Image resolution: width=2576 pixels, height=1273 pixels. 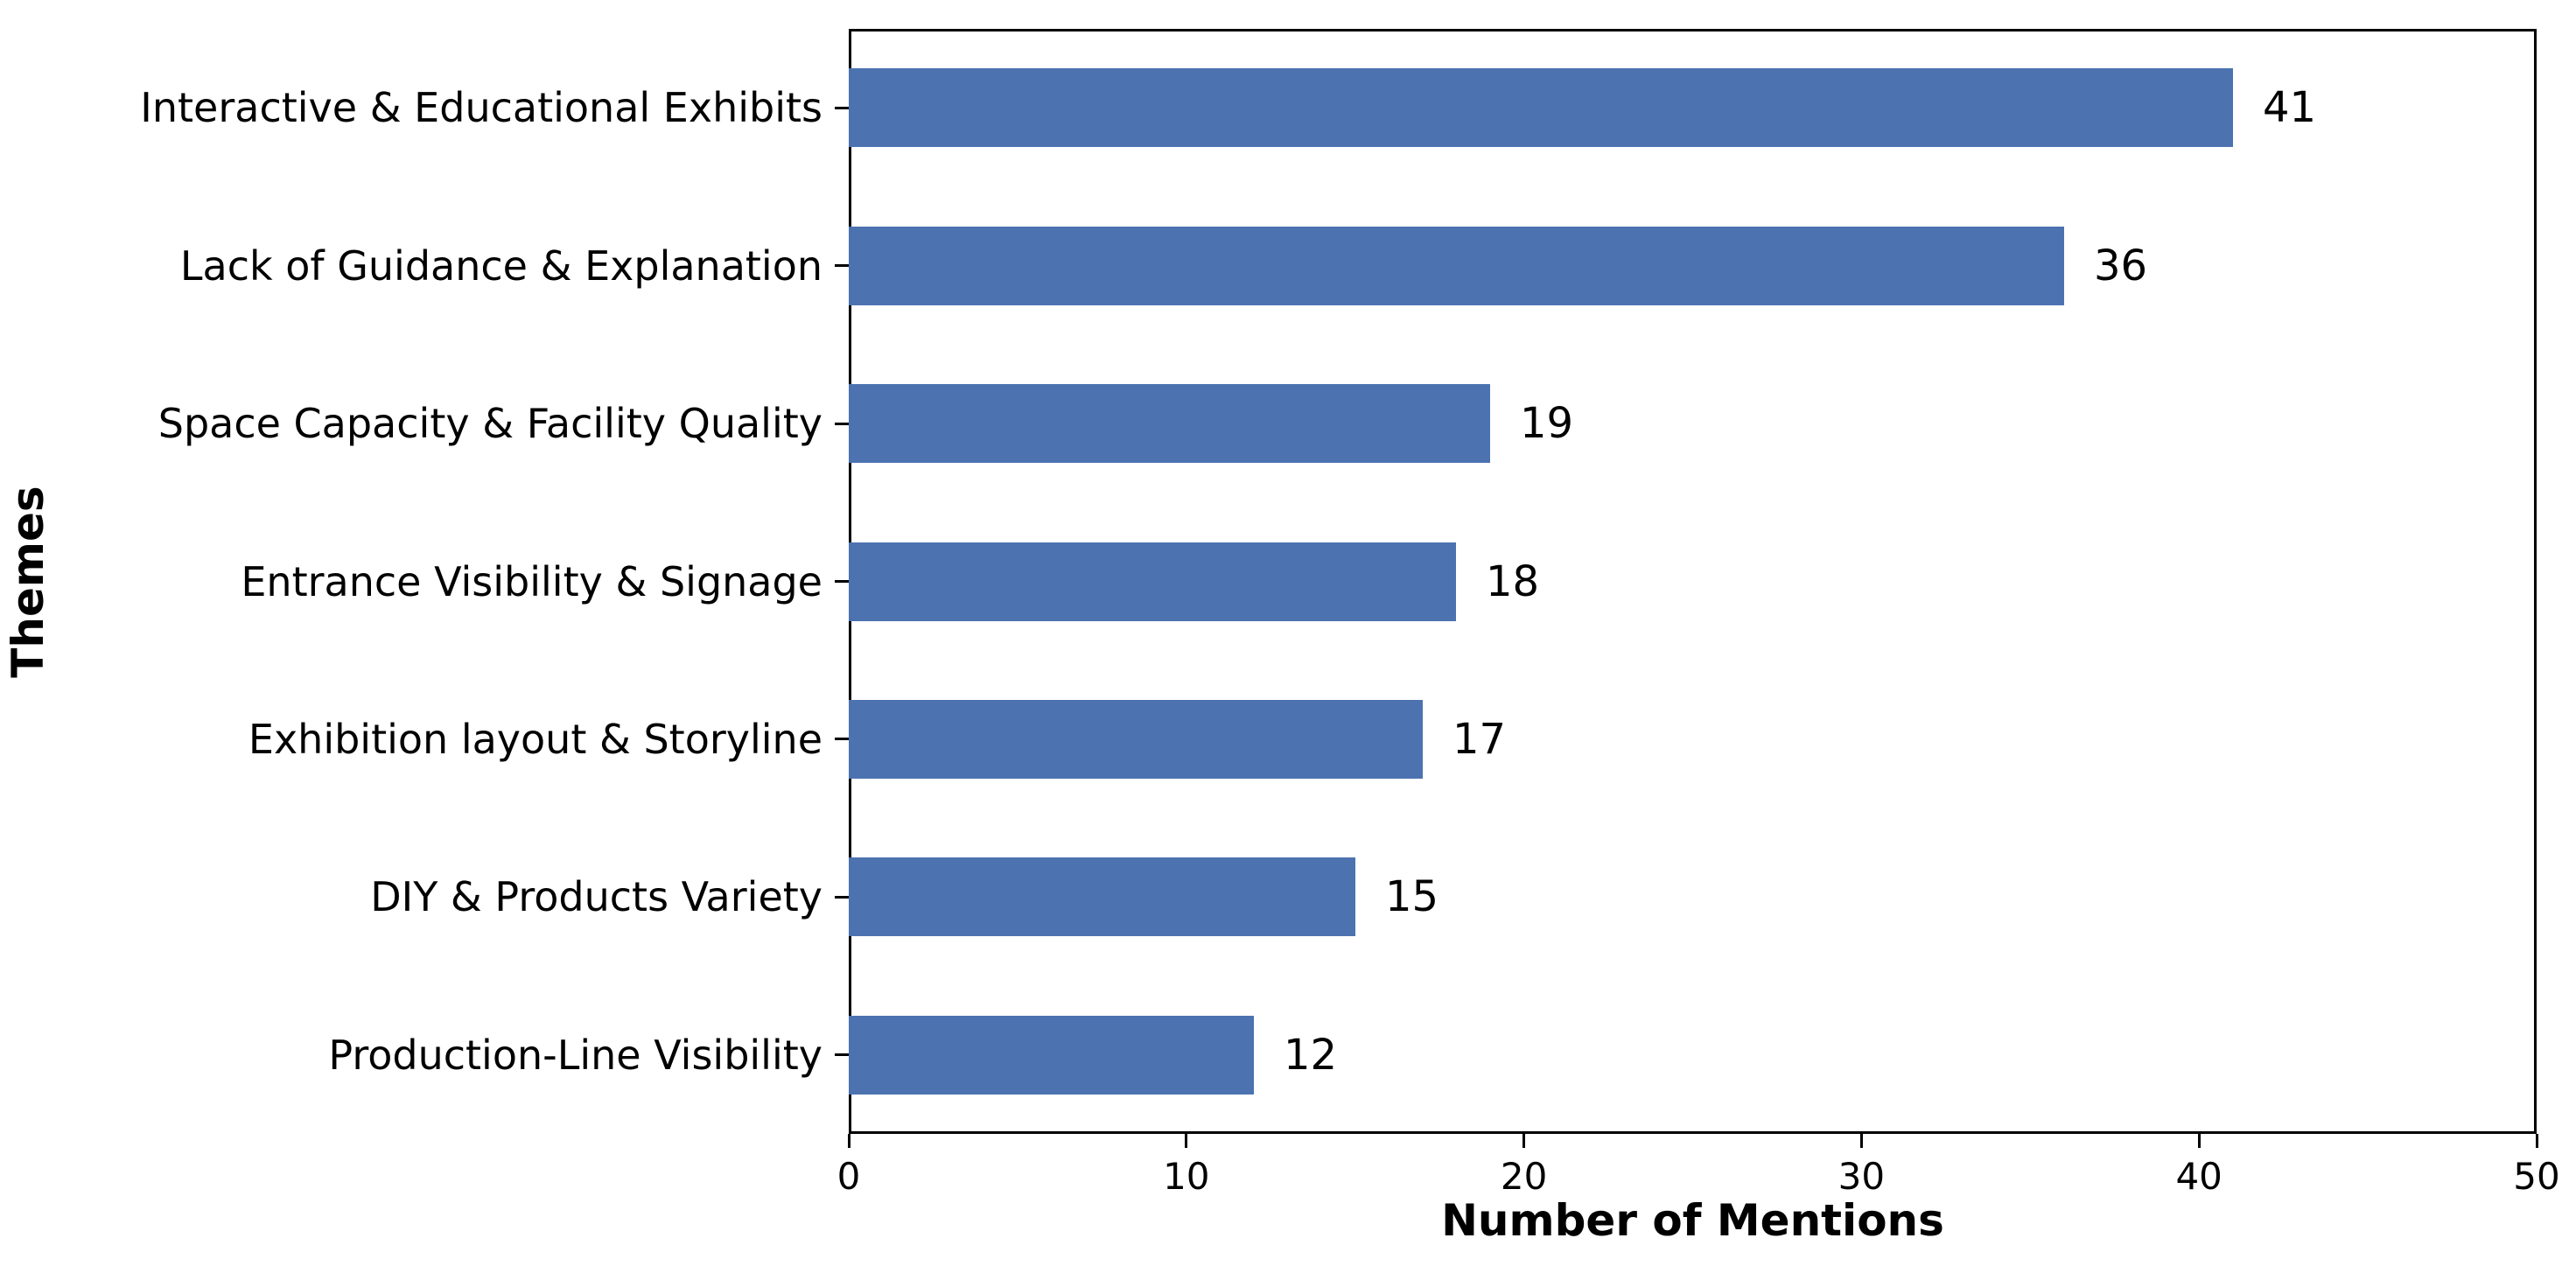 I want to click on x-tick-label: 20, so click(x=1524, y=1176).